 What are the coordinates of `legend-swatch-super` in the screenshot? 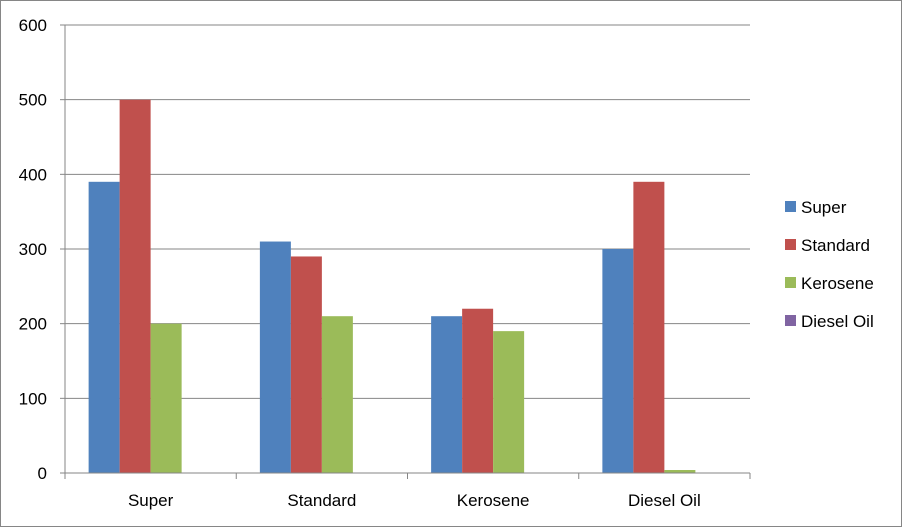 It's located at (790, 206).